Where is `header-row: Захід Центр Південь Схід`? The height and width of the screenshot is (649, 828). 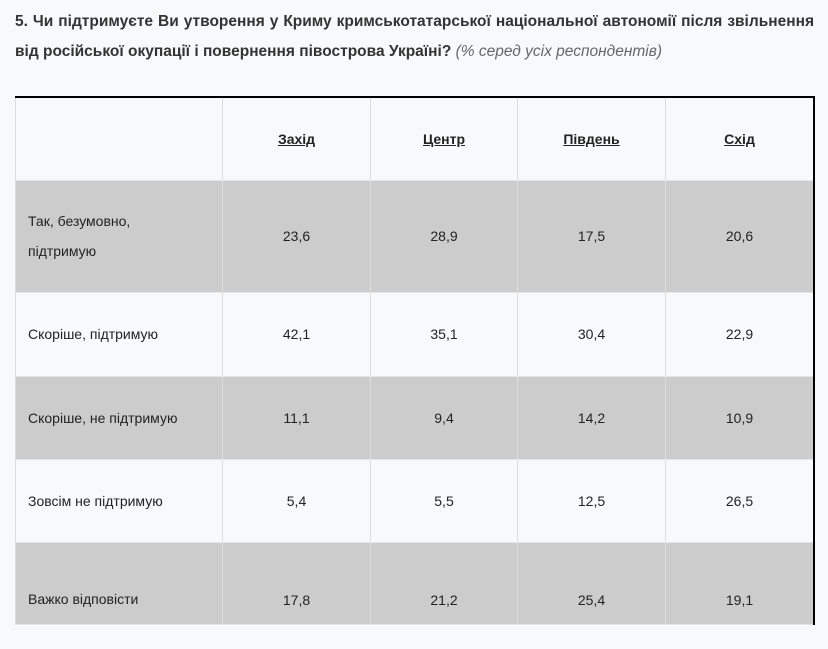
header-row: Захід Центр Південь Схід is located at coordinates (415, 139).